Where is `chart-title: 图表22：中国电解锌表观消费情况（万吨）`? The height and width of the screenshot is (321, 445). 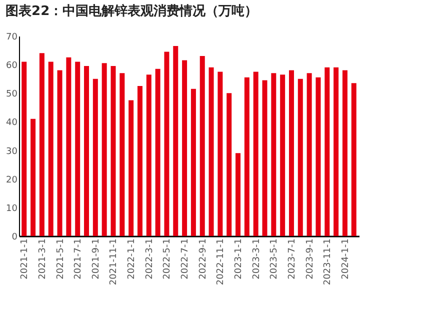 chart-title: 图表22：中国电解锌表观消费情况（万吨） is located at coordinates (132, 11).